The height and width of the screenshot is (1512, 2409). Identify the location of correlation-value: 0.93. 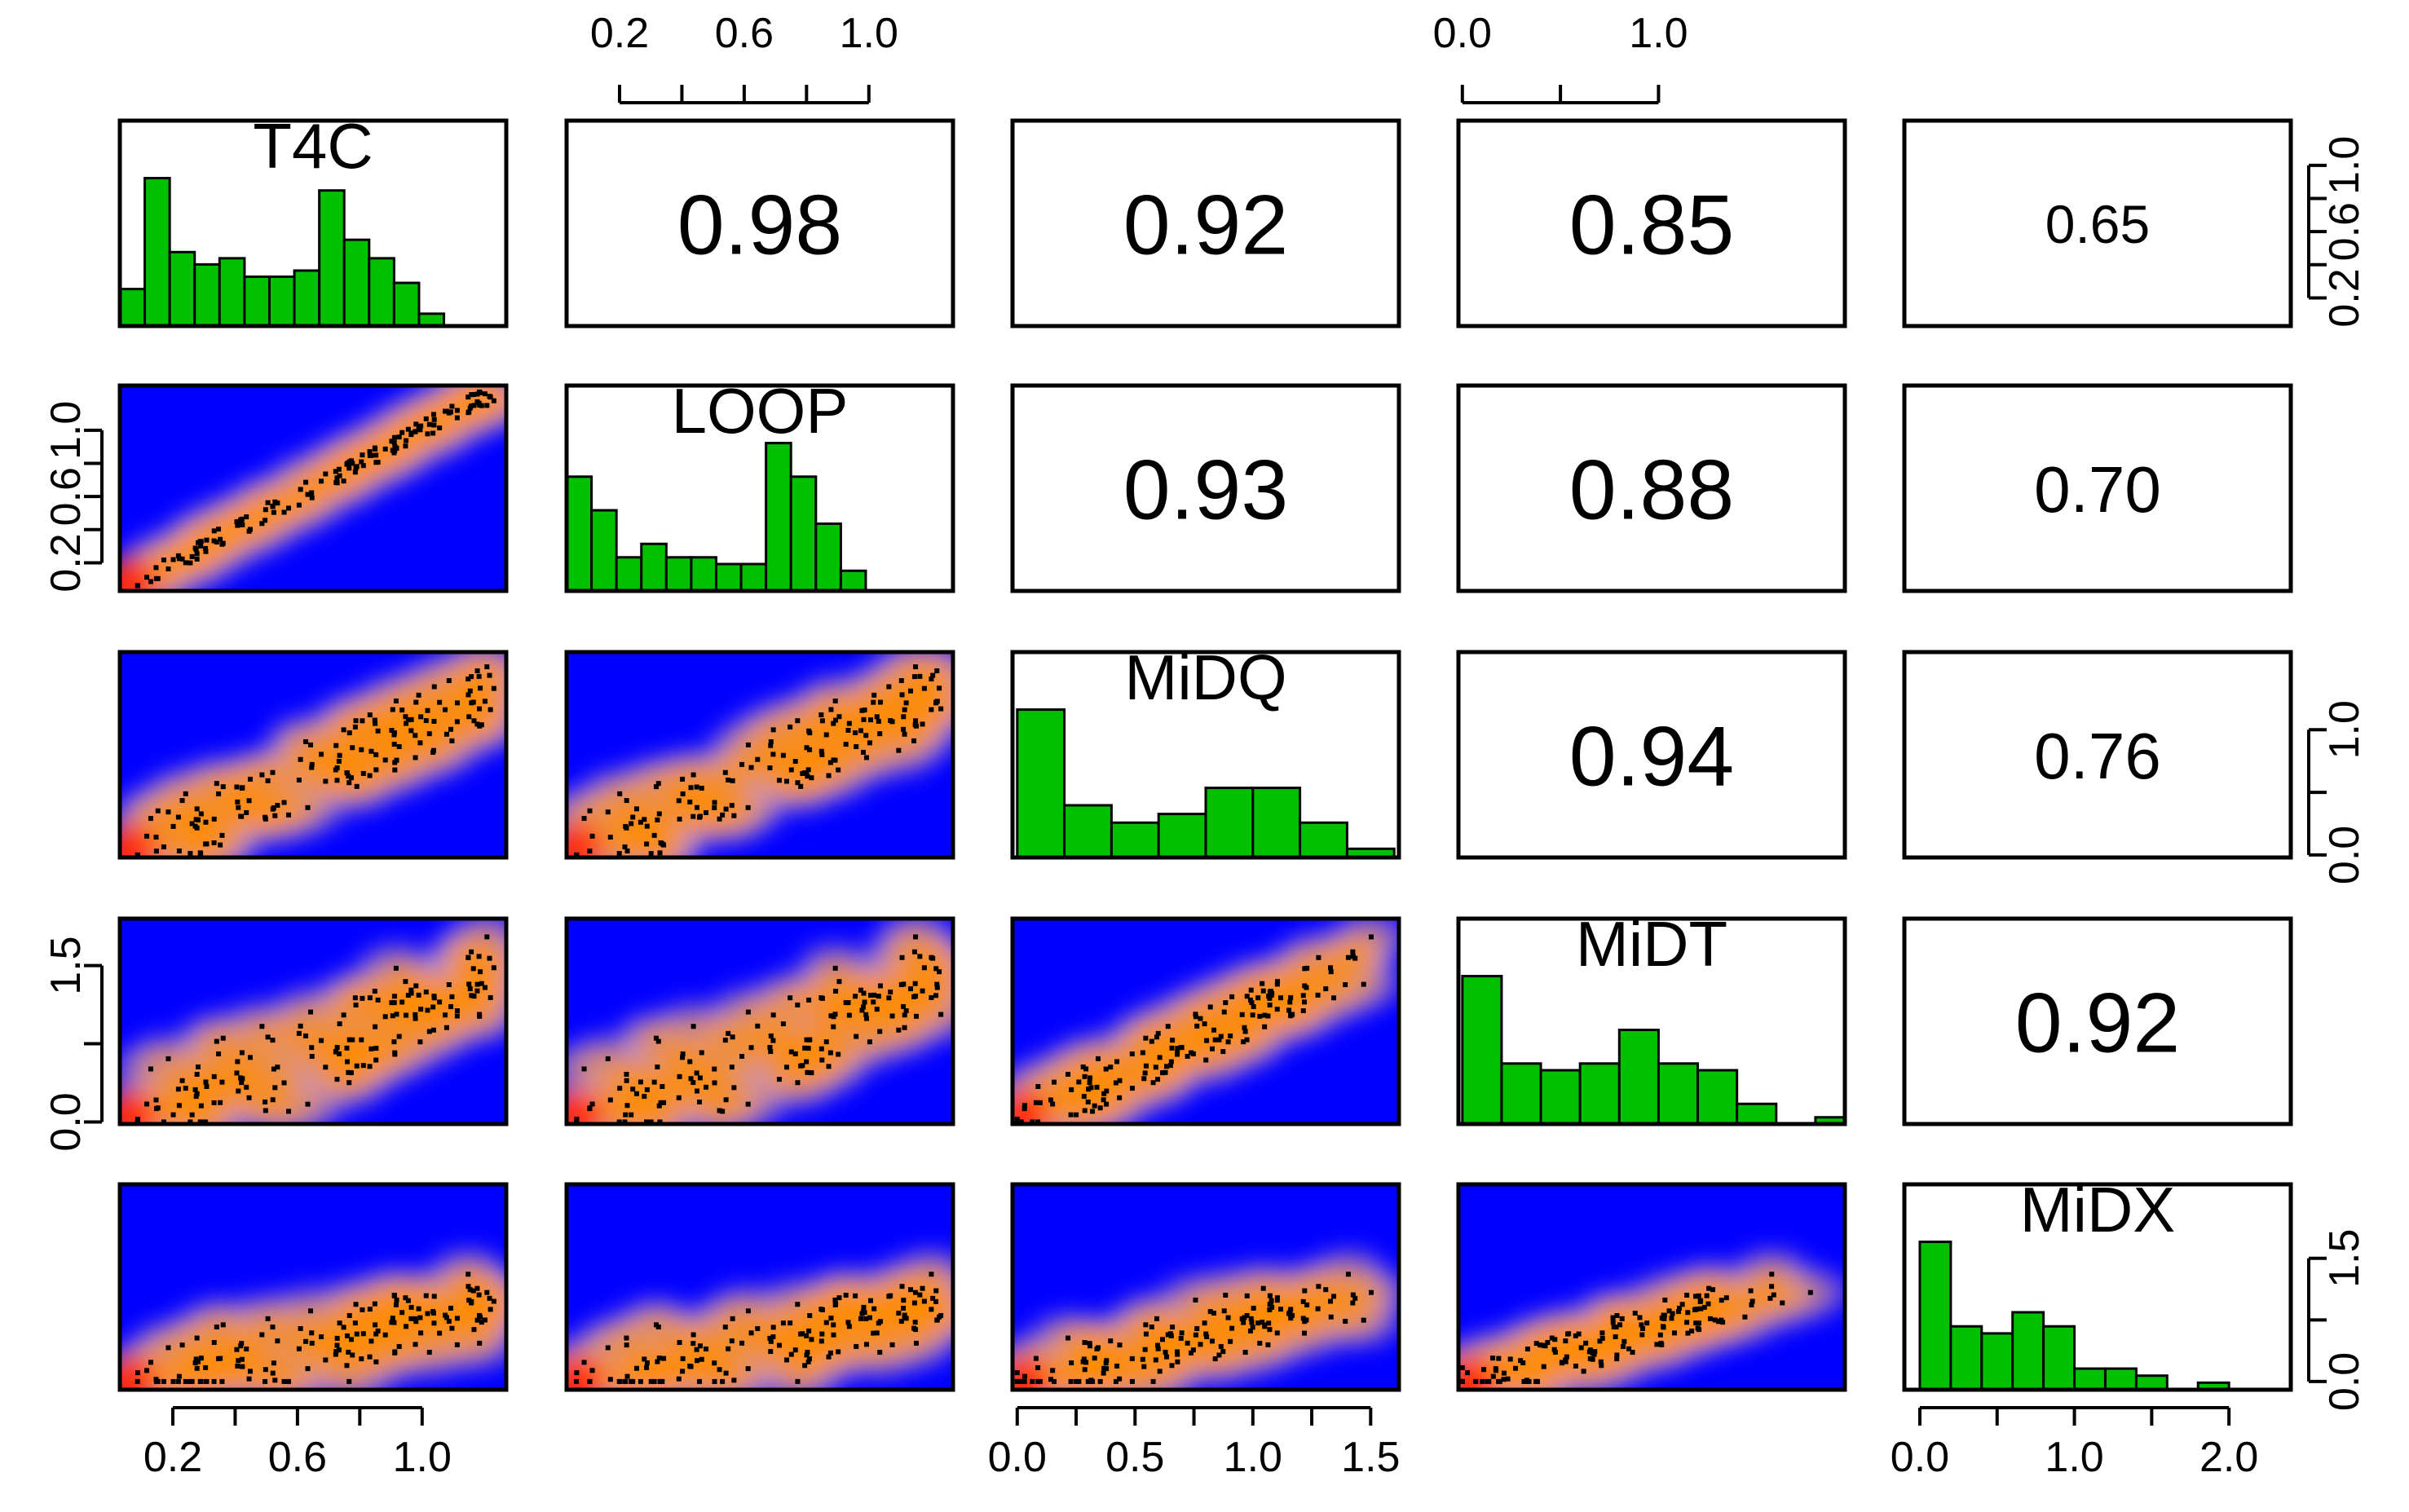
(1205, 490).